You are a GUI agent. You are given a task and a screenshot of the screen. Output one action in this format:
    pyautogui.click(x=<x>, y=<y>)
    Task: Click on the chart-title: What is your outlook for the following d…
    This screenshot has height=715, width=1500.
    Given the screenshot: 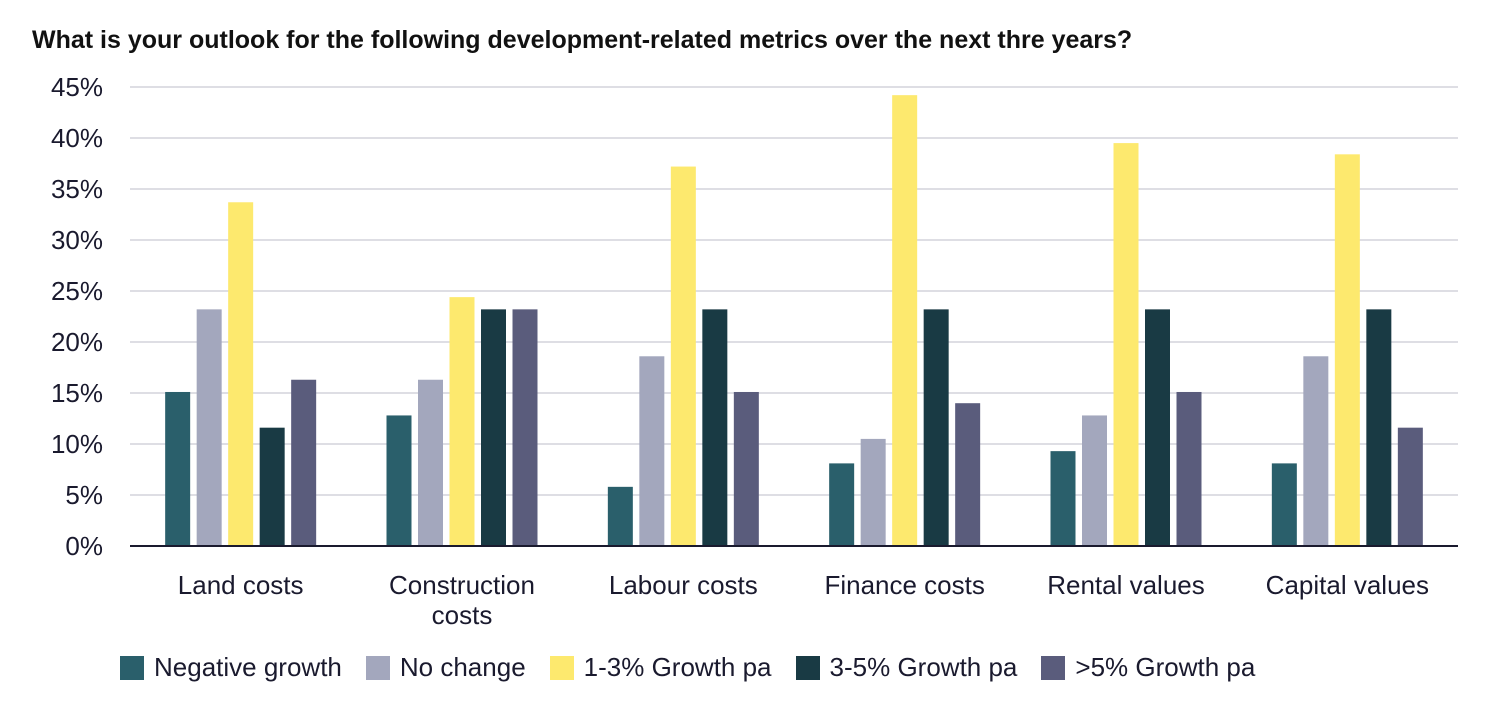 What is the action you would take?
    pyautogui.click(x=582, y=40)
    